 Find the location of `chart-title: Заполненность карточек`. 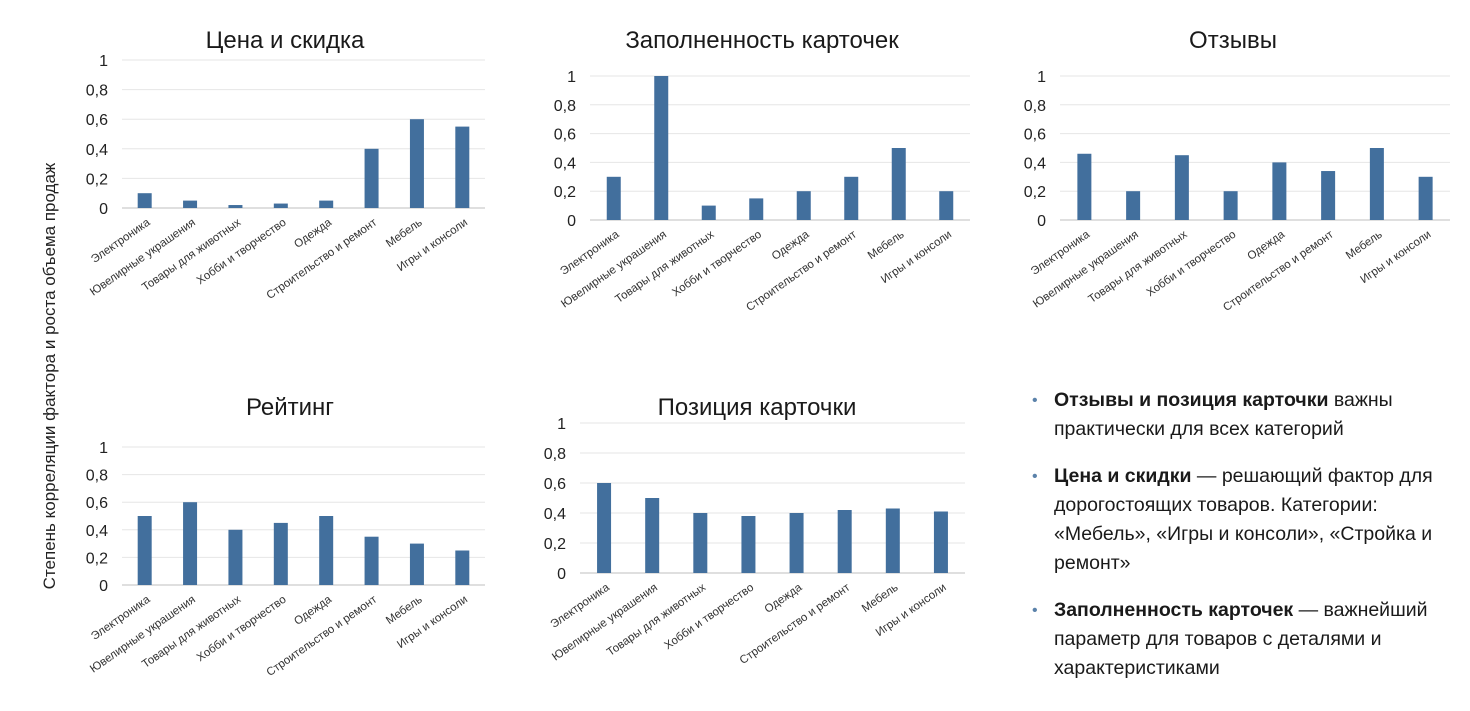

chart-title: Заполненность карточек is located at coordinates (762, 40).